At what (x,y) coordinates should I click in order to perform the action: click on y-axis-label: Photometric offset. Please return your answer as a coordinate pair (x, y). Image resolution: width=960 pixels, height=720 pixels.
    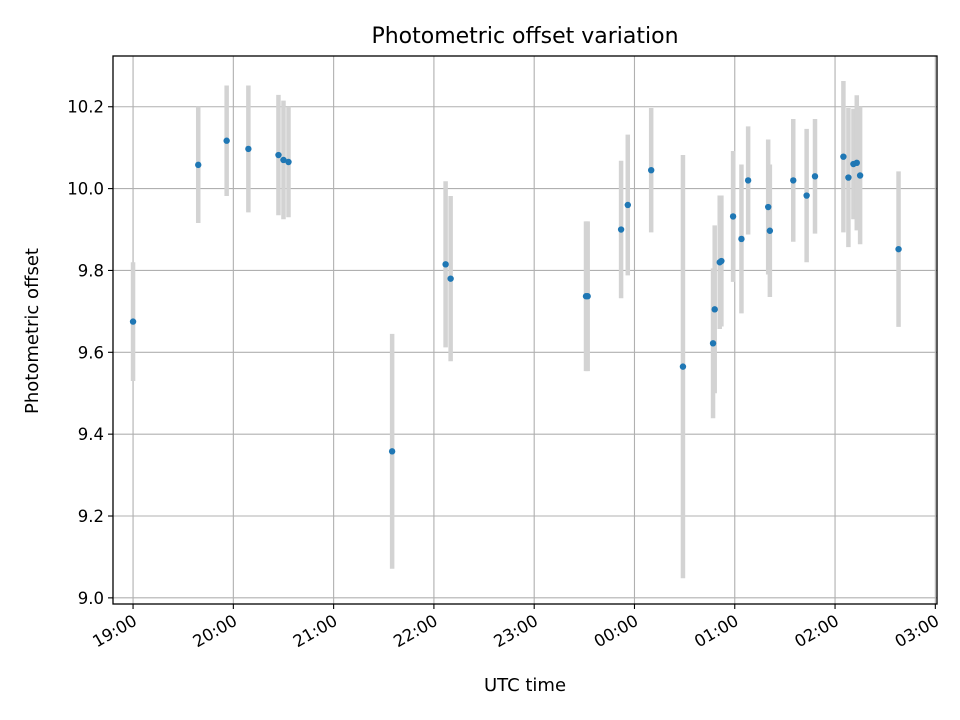
    Looking at the image, I should click on (32, 331).